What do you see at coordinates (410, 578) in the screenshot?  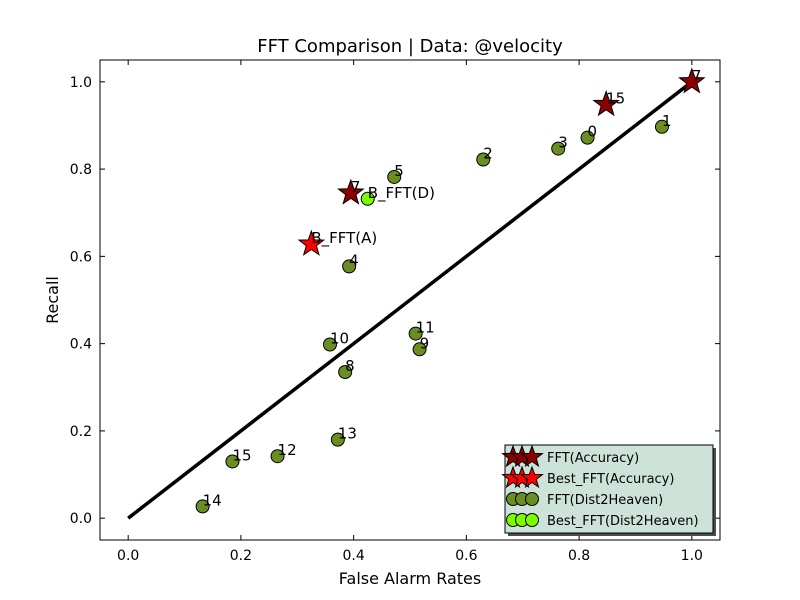 I see `x-axis-label: False Alarm Rates` at bounding box center [410, 578].